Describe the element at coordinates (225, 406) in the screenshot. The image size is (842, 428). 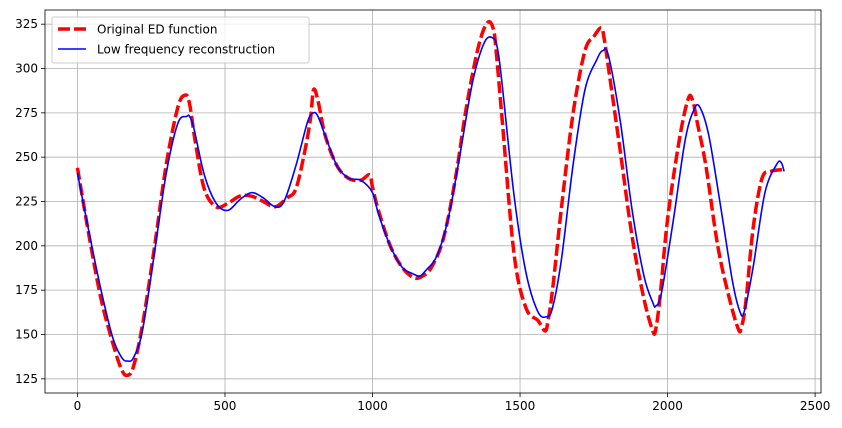
I see `x-tick-label: 500` at that location.